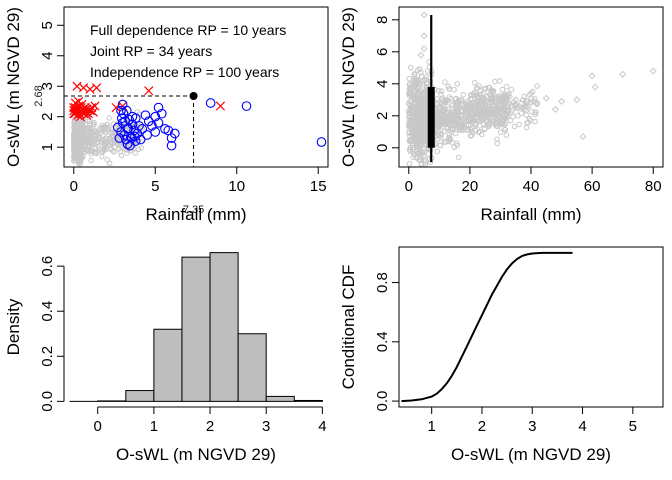 This screenshot has height=480, width=672. I want to click on y-tick-label: 0.2, so click(47, 356).